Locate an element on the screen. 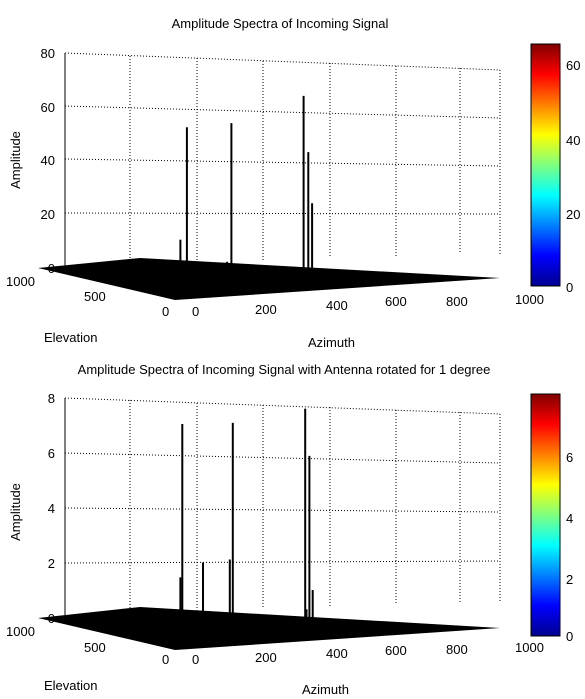  top-z-axis-label: Amplitude is located at coordinates (15, 160).